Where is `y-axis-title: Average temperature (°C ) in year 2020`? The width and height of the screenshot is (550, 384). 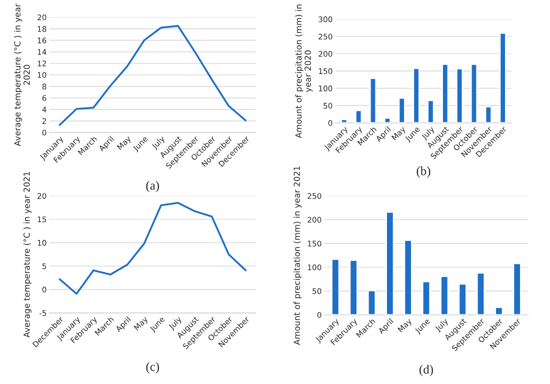 y-axis-title: Average temperature (°C ) in year 2020 is located at coordinates (22, 75).